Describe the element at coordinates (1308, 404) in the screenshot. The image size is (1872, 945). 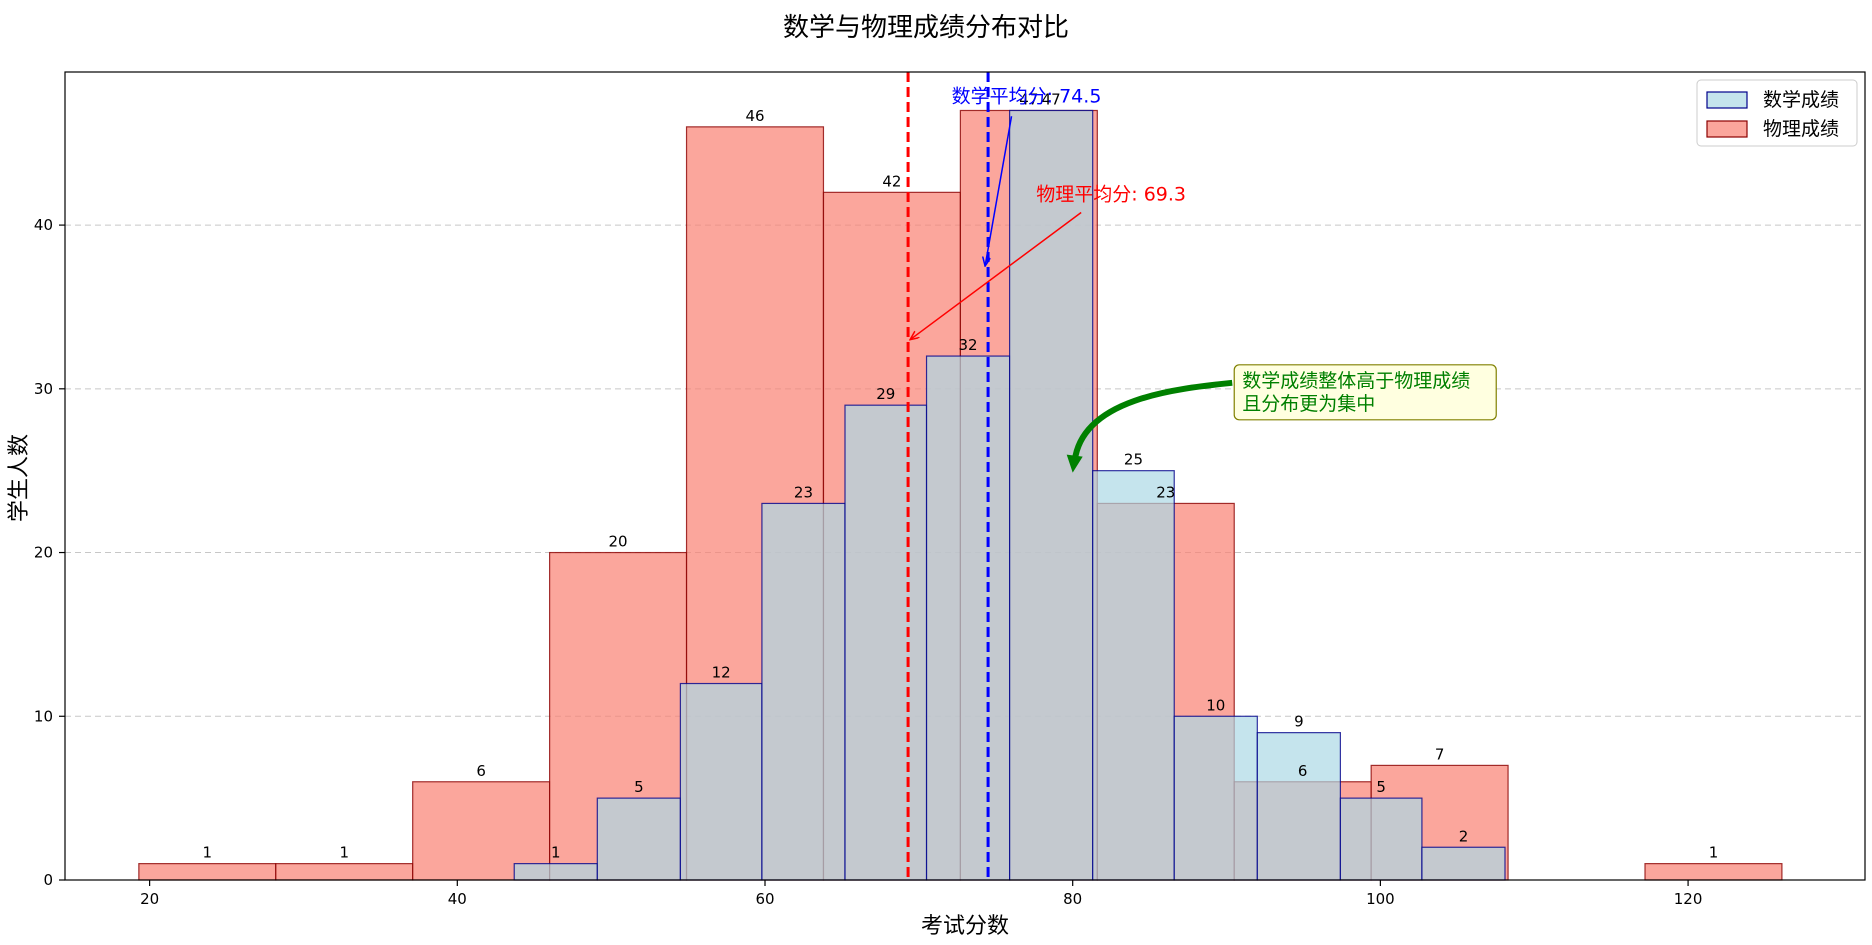
I see `annotation-conclusion-line: 且分布更为集中` at that location.